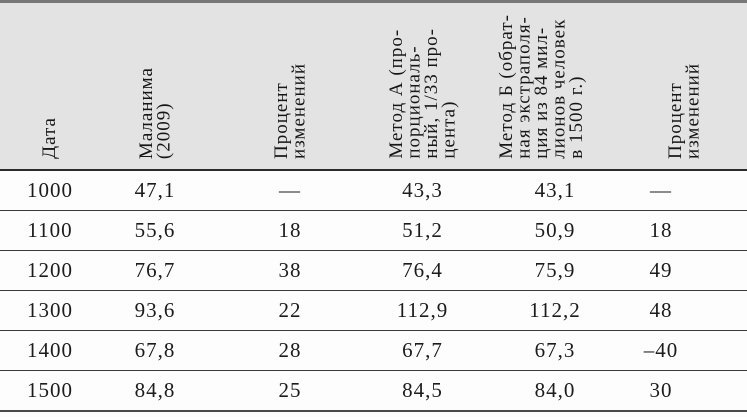 The image size is (747, 417). Describe the element at coordinates (50, 86) in the screenshot. I see `column-header-date: Дата` at that location.